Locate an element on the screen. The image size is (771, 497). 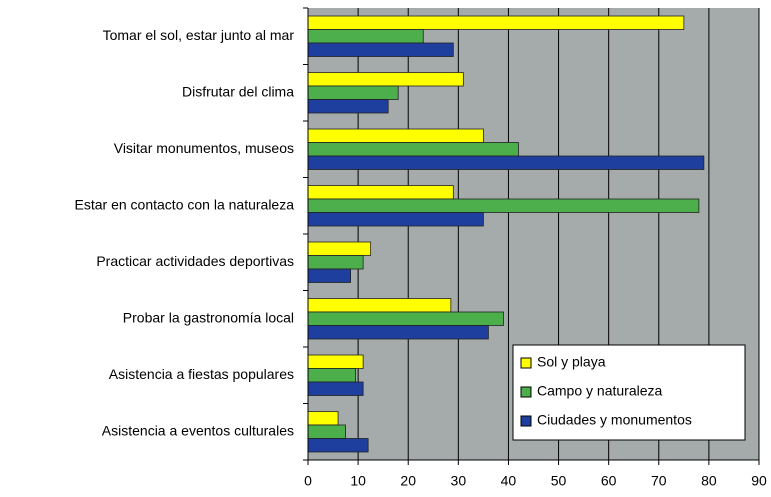
x-tick-label: 70 is located at coordinates (659, 481).